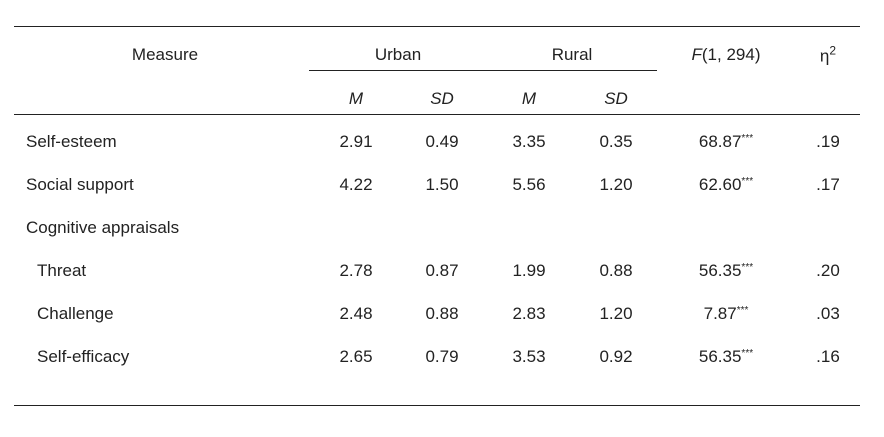 This screenshot has width=884, height=437. Describe the element at coordinates (828, 270) in the screenshot. I see `cell-eta2: .20` at that location.